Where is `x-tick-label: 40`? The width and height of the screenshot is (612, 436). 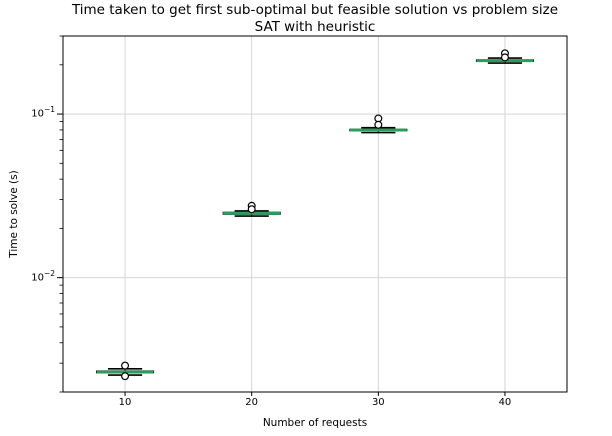
x-tick-label: 40 is located at coordinates (505, 402).